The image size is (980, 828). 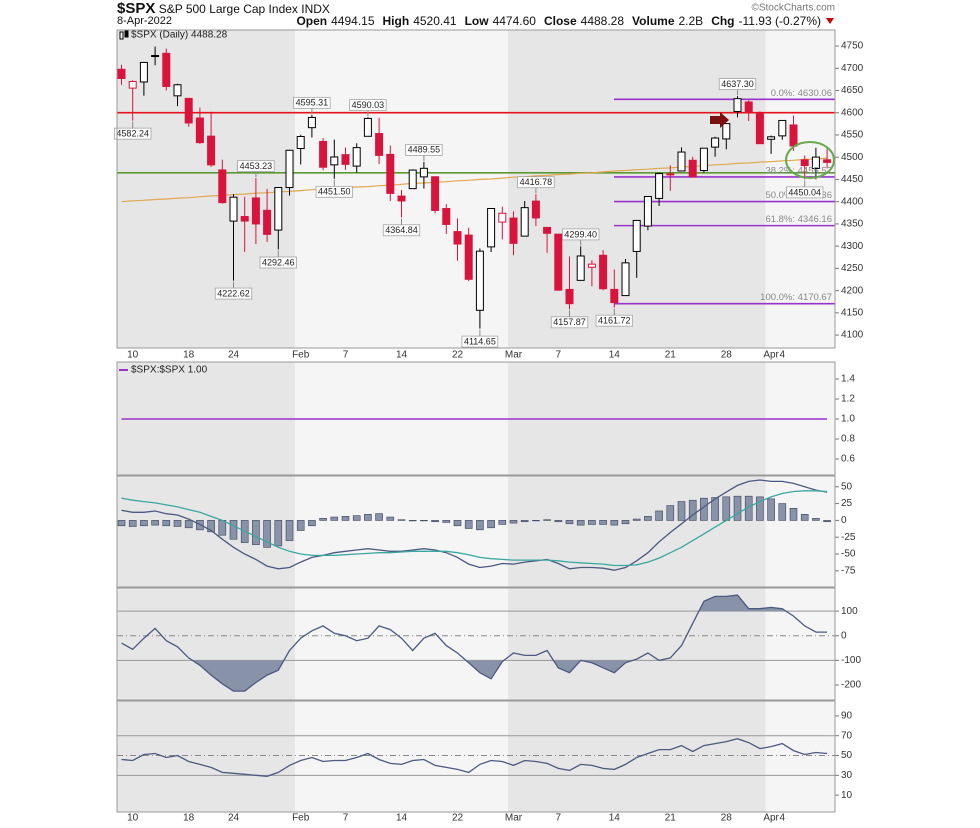 What do you see at coordinates (480, 341) in the screenshot?
I see `annotation-label: 4114.65` at bounding box center [480, 341].